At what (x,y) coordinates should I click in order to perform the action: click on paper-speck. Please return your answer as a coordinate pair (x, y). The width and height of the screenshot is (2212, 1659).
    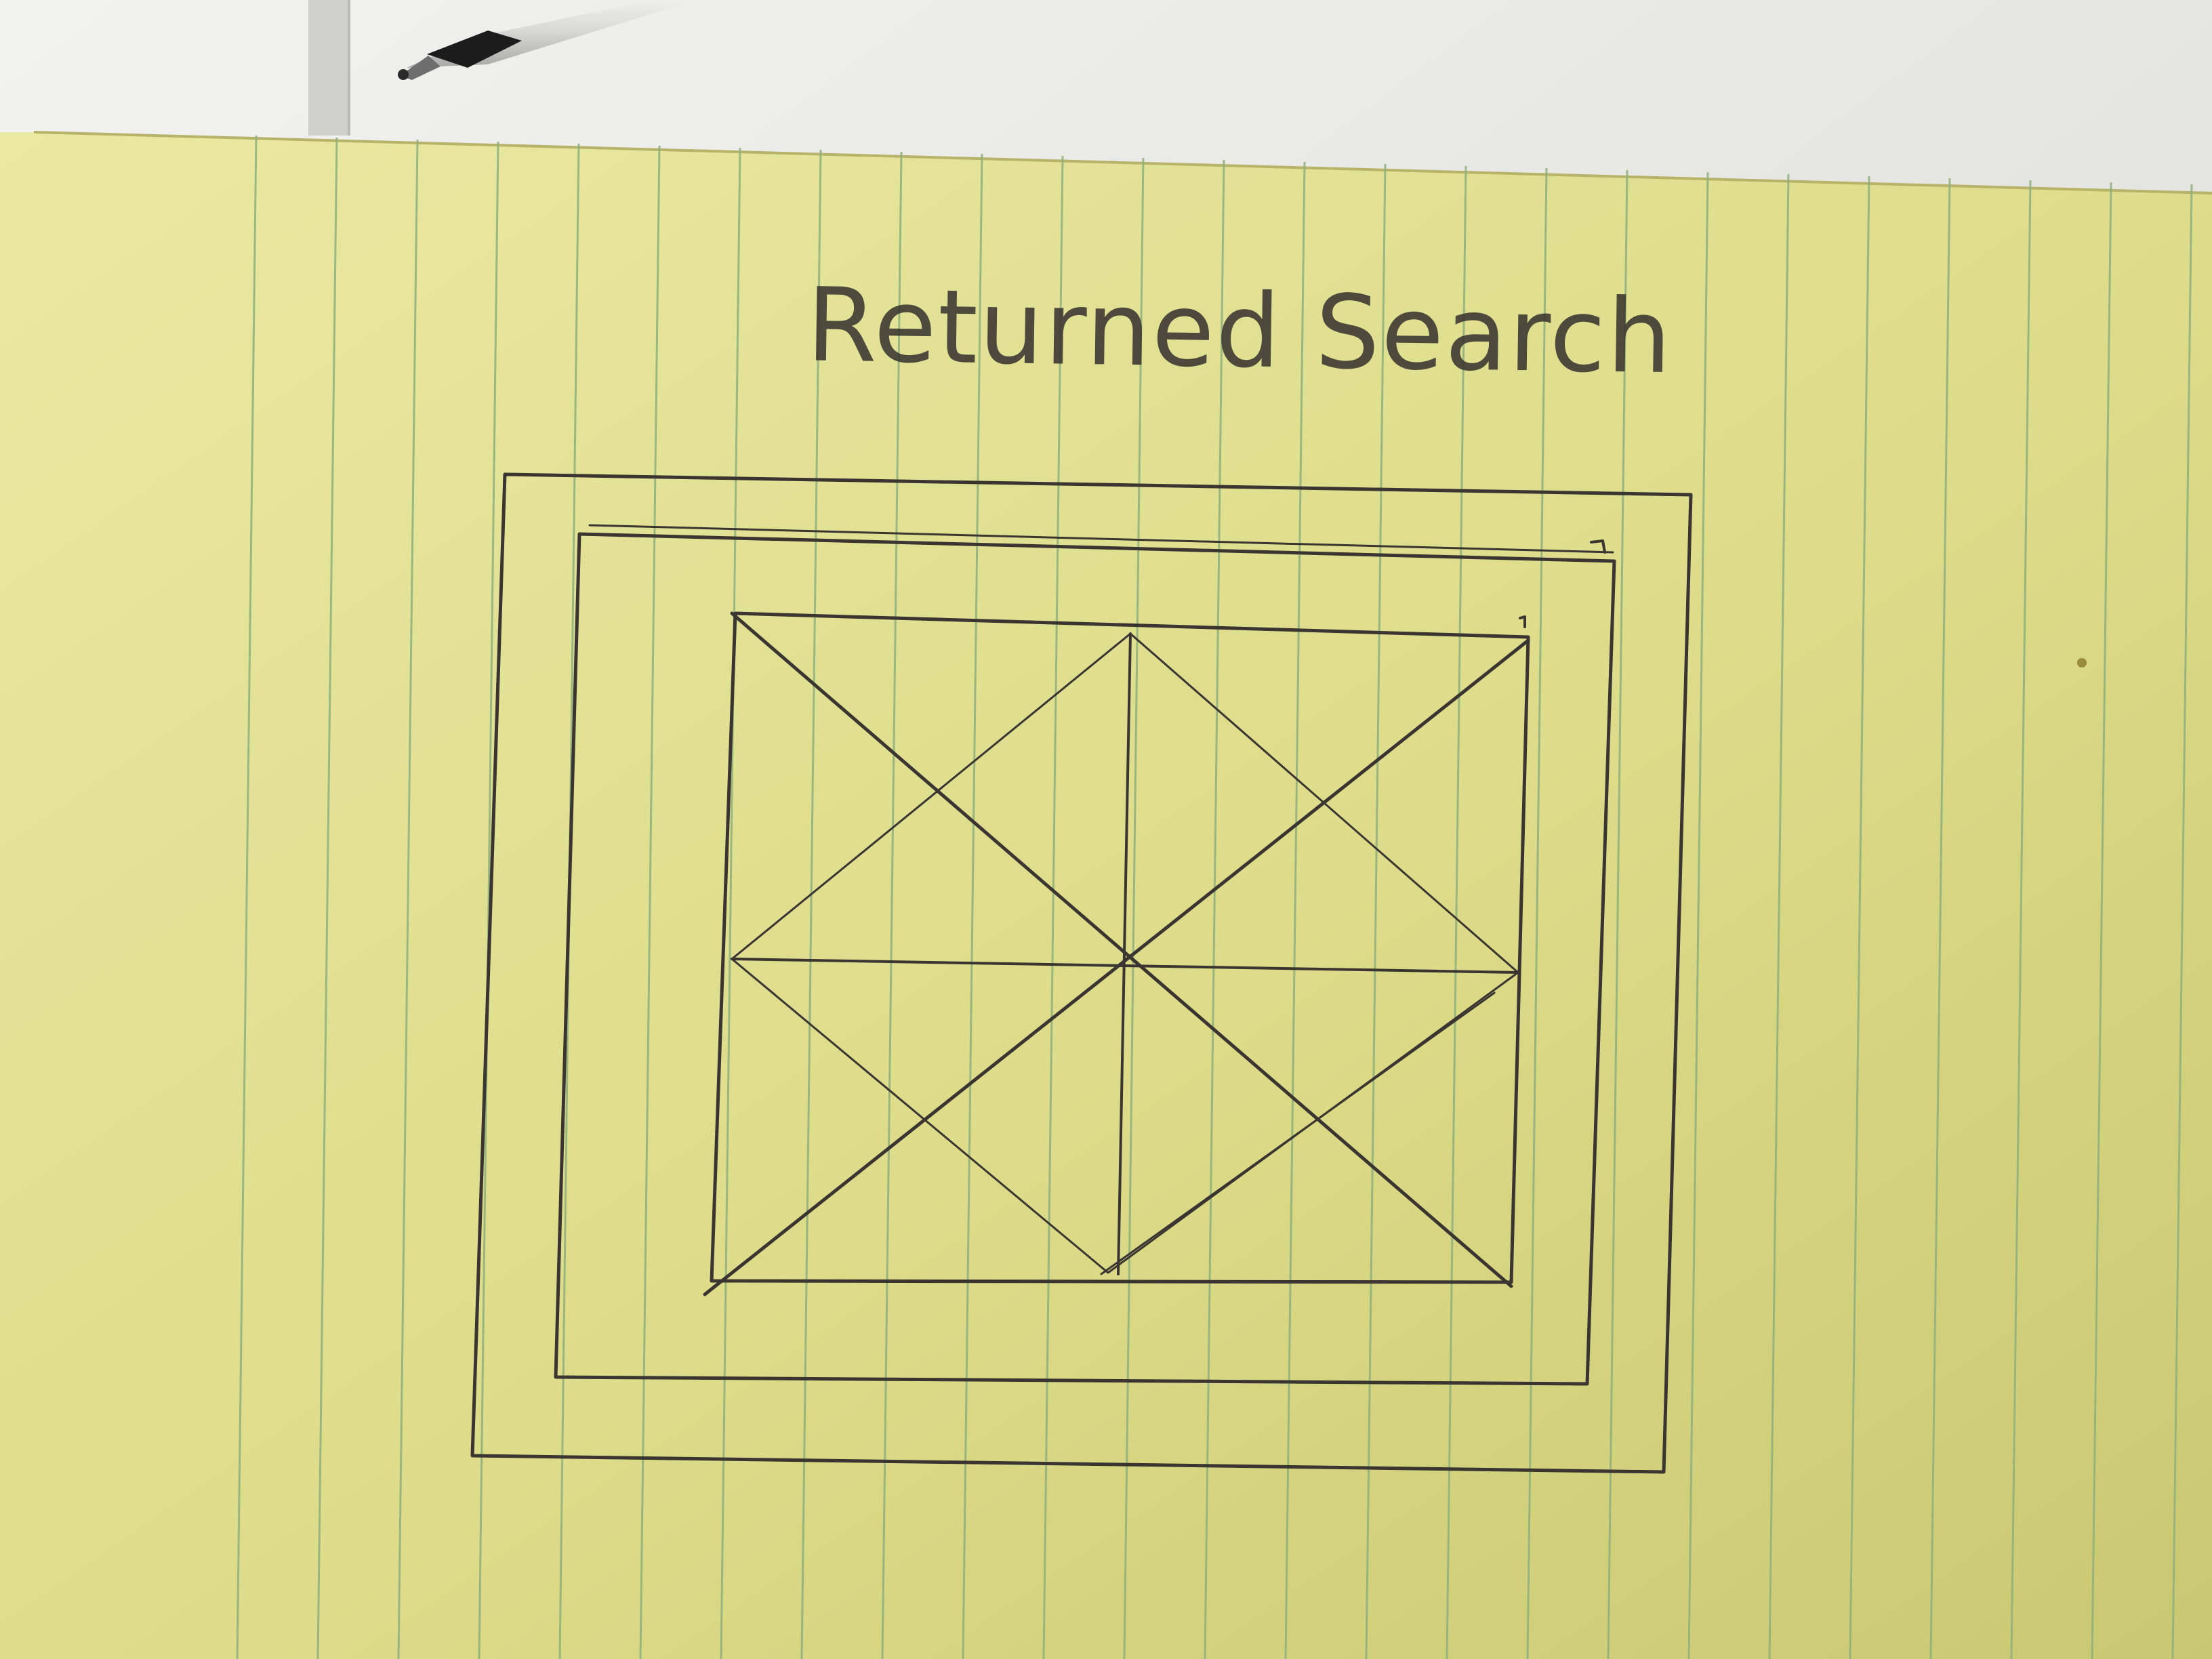
    Looking at the image, I should click on (2082, 663).